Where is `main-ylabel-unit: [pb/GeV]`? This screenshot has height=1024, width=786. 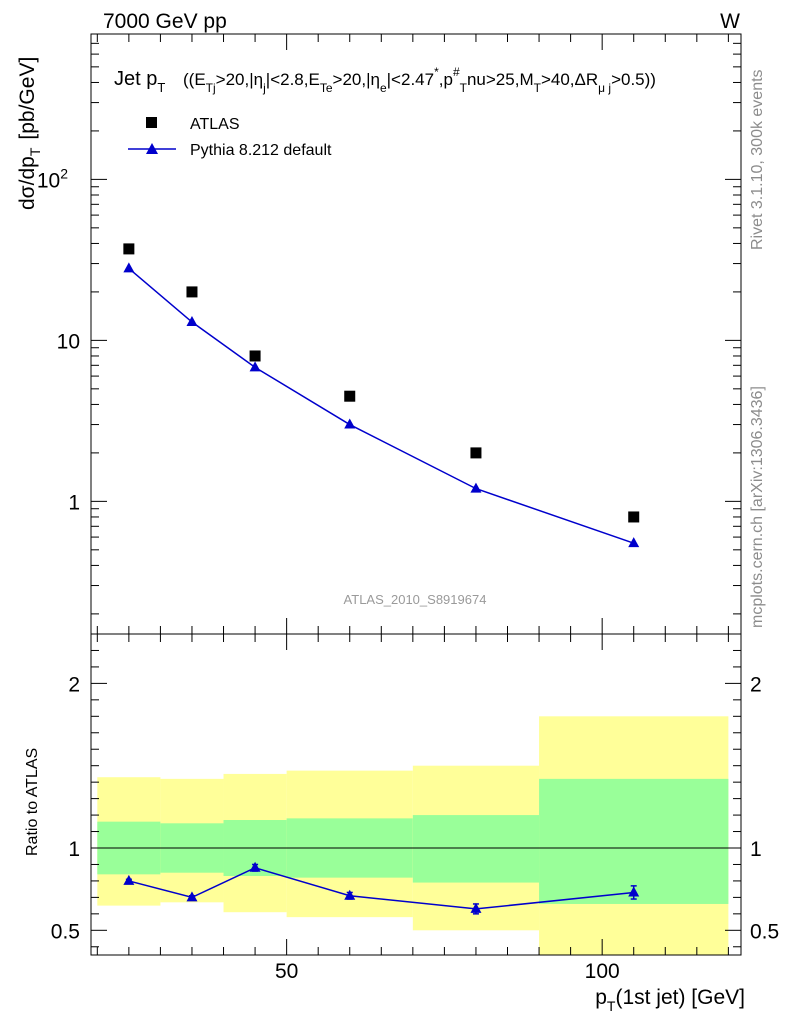 main-ylabel-unit: [pb/GeV] is located at coordinates (27, 98).